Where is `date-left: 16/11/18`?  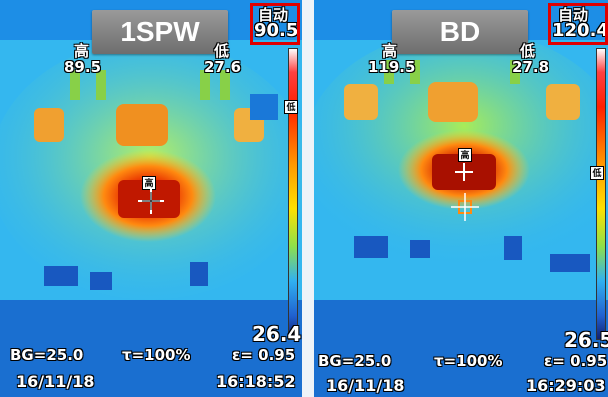
date-left: 16/11/18 is located at coordinates (55, 381).